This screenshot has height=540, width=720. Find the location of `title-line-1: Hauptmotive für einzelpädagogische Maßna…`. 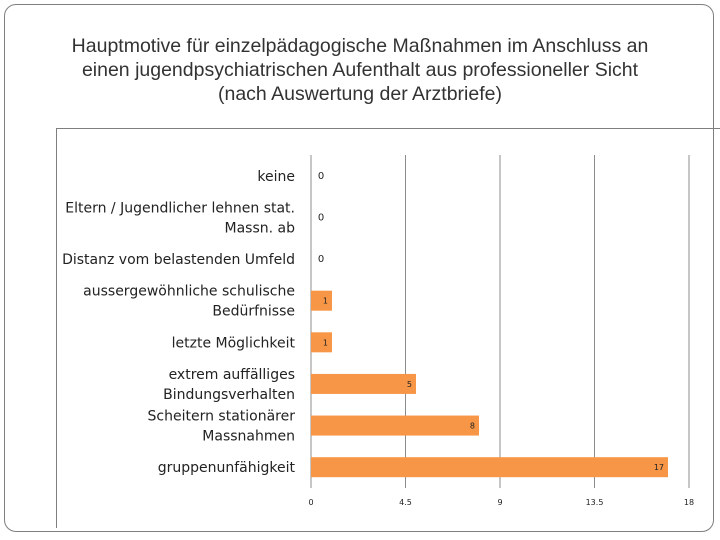

title-line-1: Hauptmotive für einzelpädagogische Maßna… is located at coordinates (360, 46).